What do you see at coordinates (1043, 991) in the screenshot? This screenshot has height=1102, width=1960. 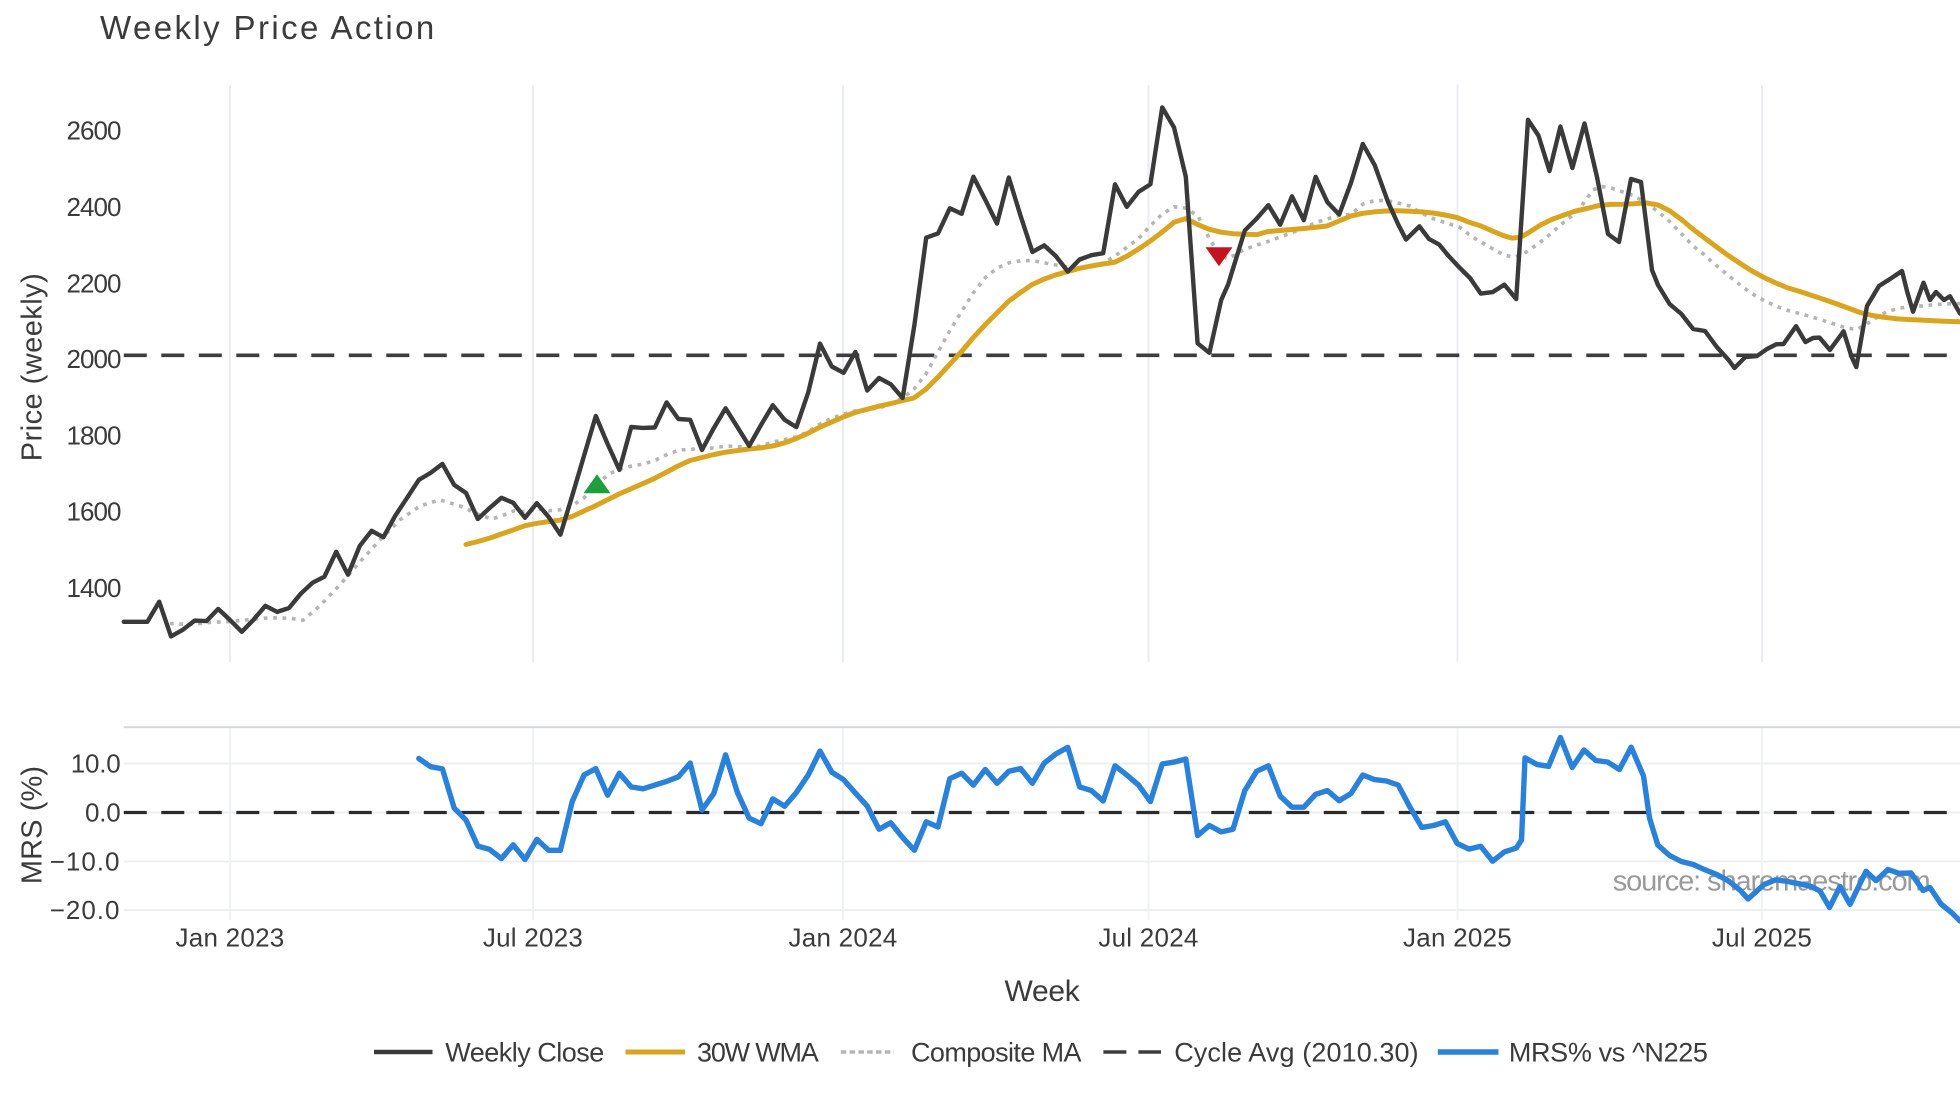 I see `svg-text: Week` at bounding box center [1043, 991].